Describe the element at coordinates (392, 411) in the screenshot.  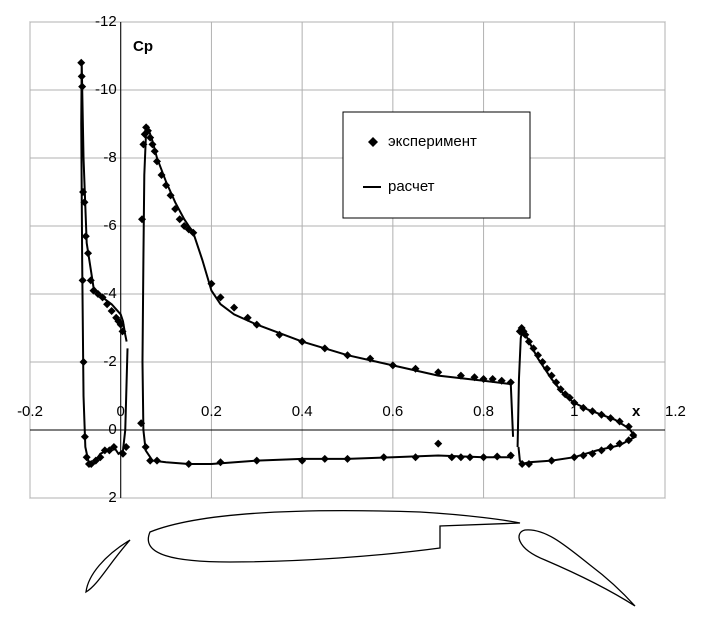
I see `x-tick-label: 0.6` at that location.